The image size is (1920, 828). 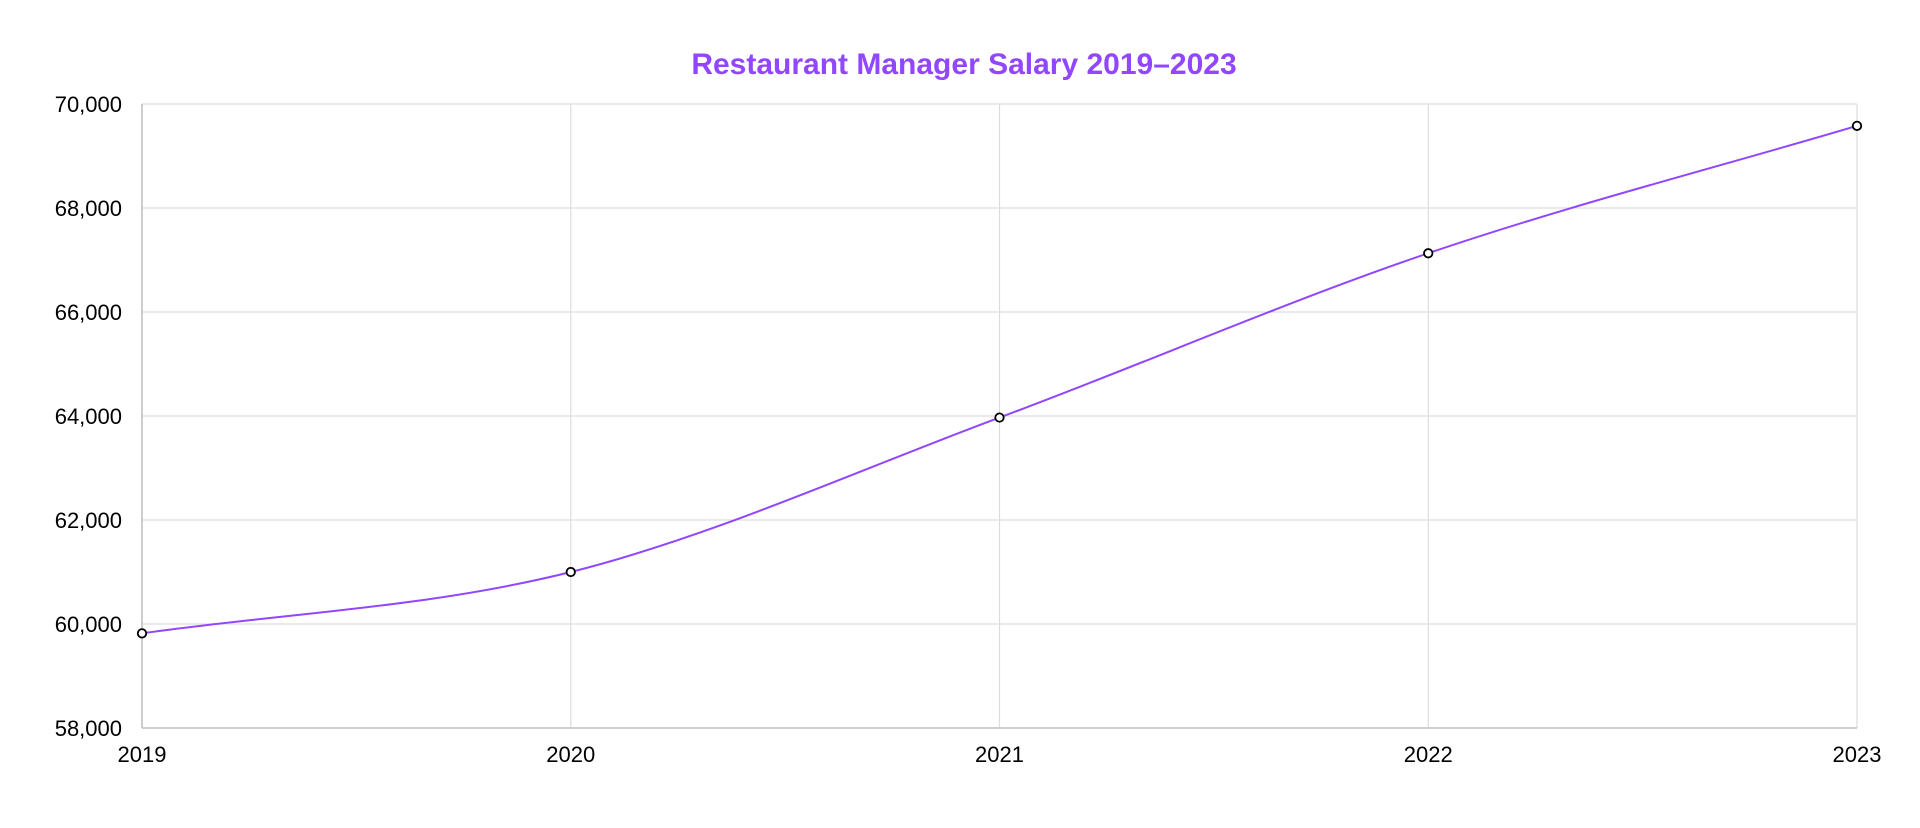 I want to click on y-tick-label: 68,000, so click(x=88, y=208).